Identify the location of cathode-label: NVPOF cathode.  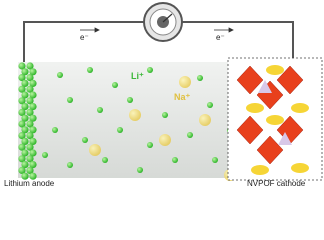
(276, 183).